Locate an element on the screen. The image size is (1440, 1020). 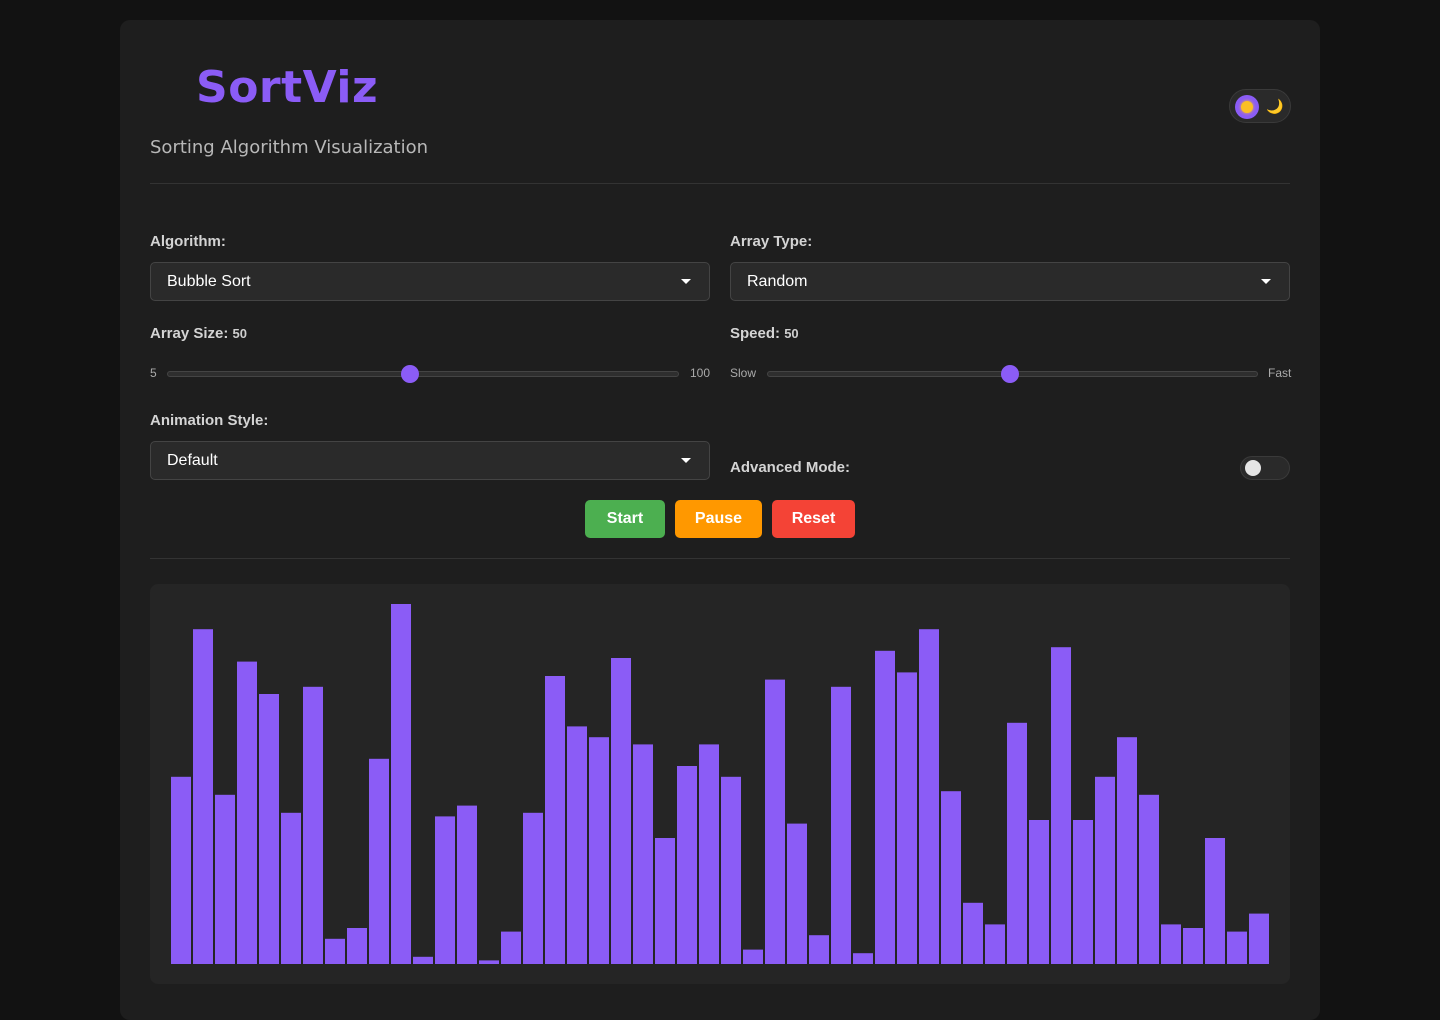
speed-max-label: Fast is located at coordinates (1280, 373).